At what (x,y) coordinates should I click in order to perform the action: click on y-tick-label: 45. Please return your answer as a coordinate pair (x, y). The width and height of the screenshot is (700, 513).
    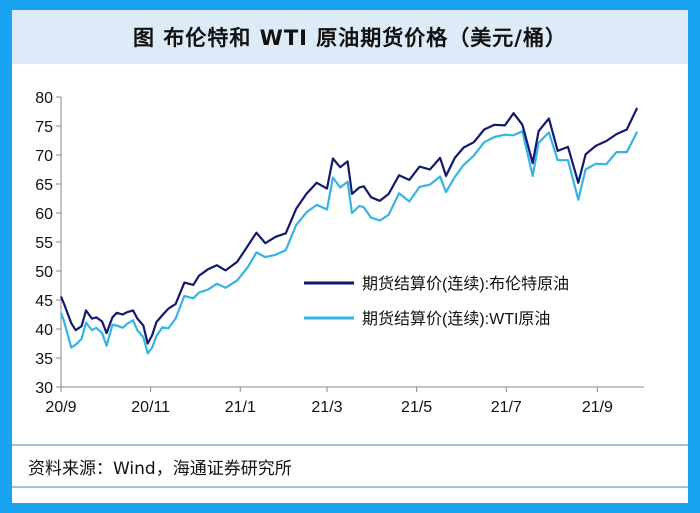
    Looking at the image, I should click on (44, 301).